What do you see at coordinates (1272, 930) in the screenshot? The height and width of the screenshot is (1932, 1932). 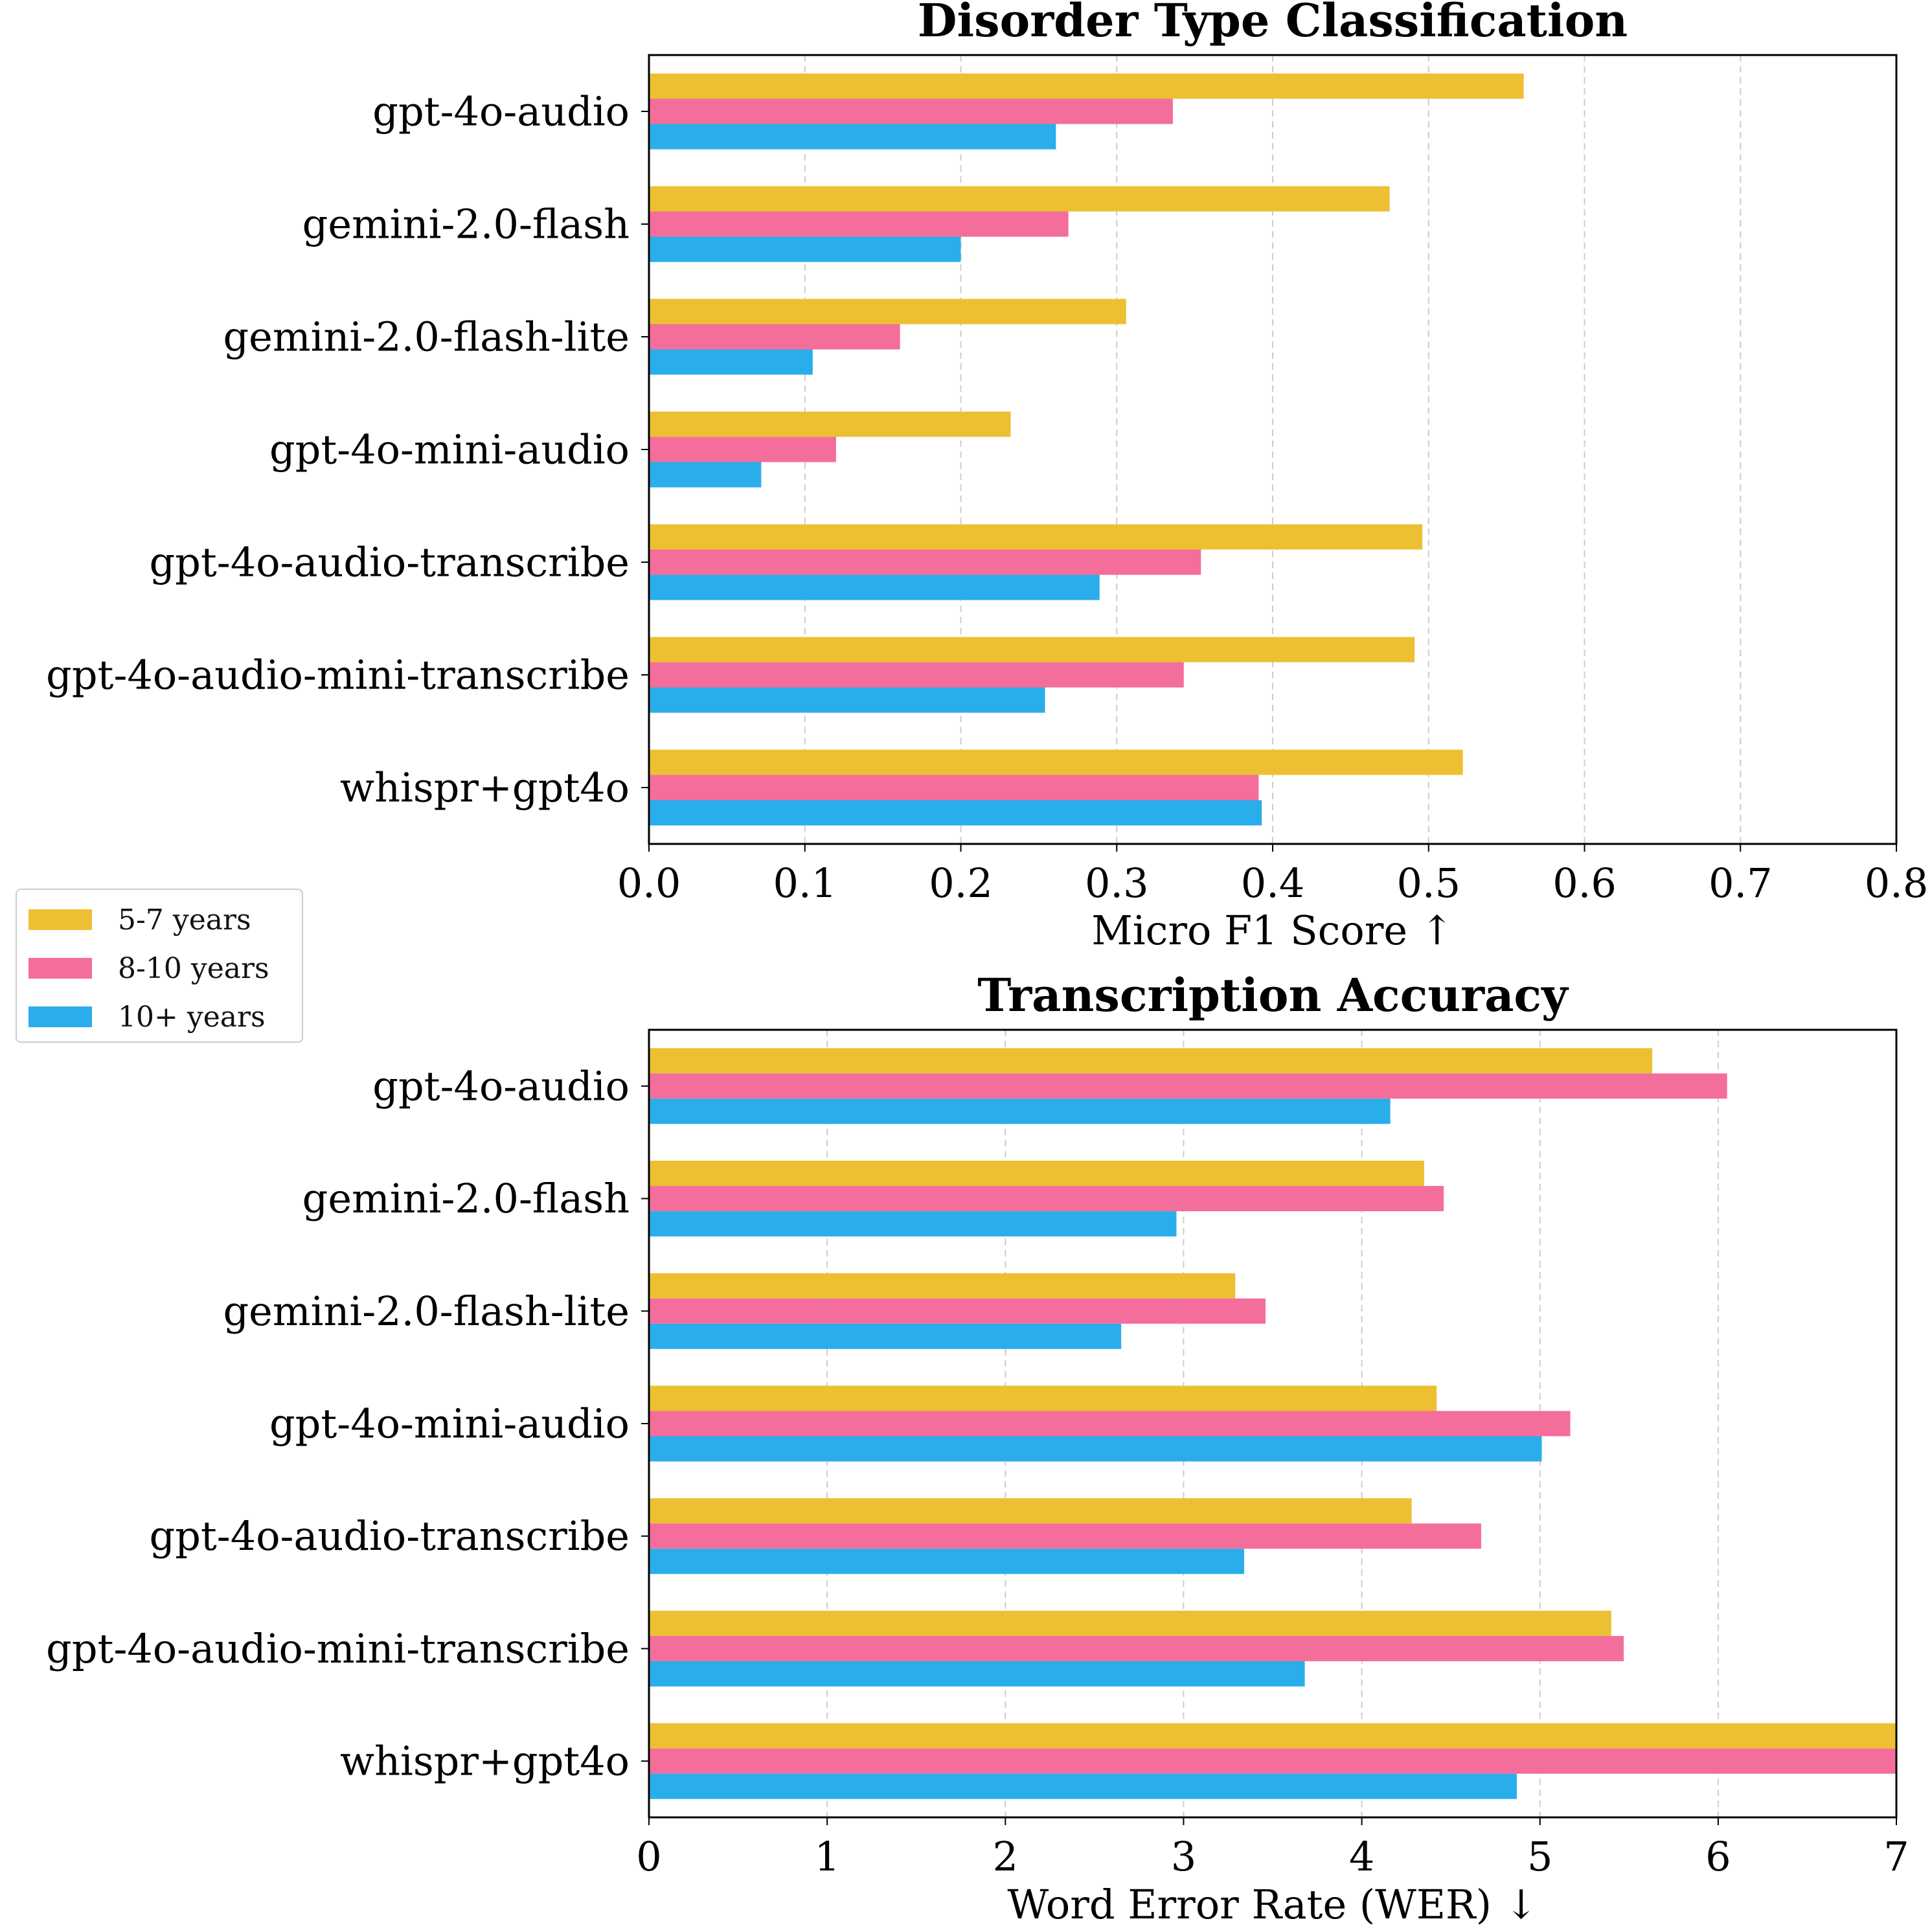 I see `x-axis-label: Micro F1 Score ↑` at bounding box center [1272, 930].